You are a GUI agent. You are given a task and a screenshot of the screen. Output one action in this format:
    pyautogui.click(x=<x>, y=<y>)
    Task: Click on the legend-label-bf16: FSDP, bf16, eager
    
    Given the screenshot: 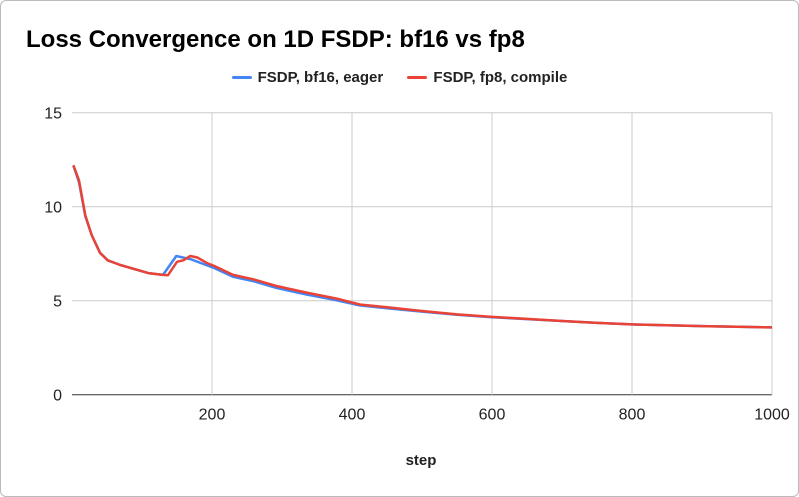 What is the action you would take?
    pyautogui.click(x=320, y=77)
    